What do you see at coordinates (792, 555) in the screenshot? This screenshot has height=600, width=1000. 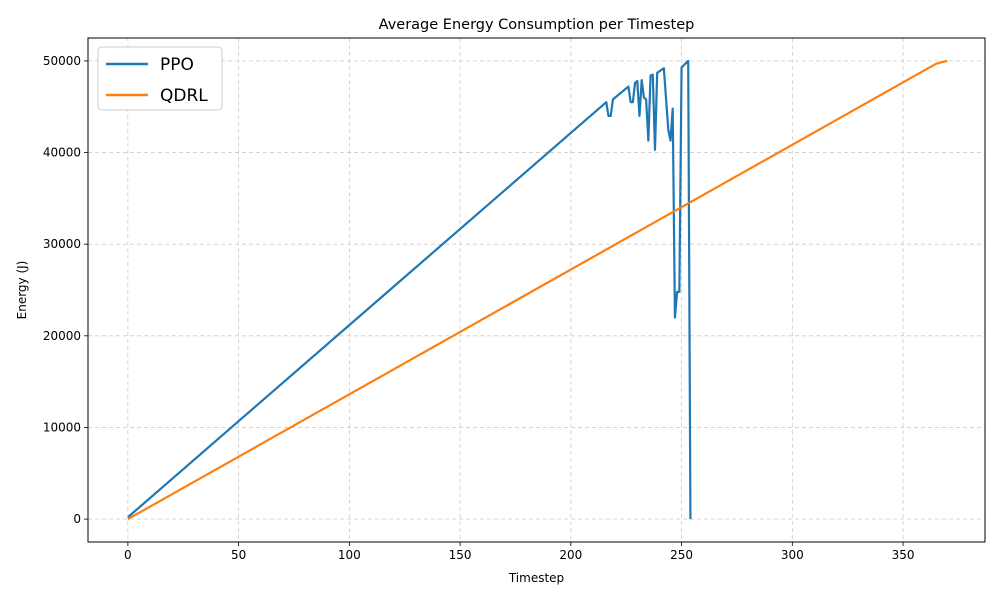 I see `x-tick-label: 300` at bounding box center [792, 555].